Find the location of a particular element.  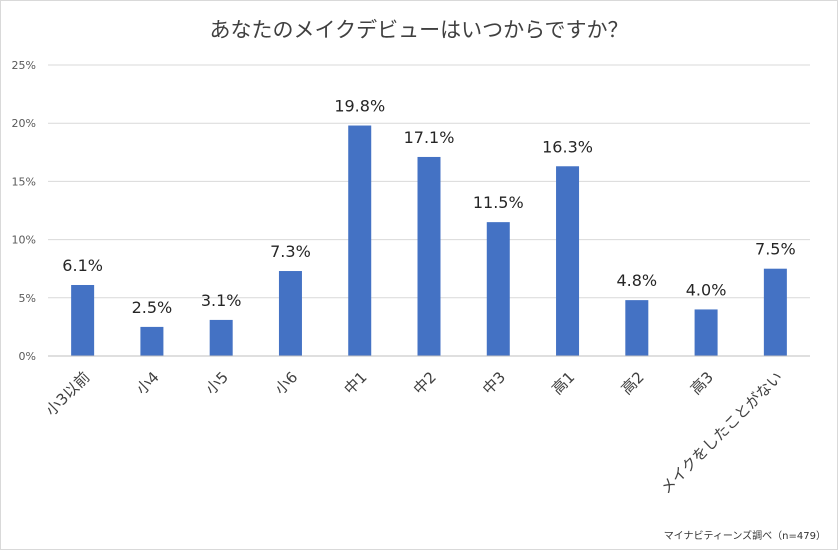

y-tick-label: 20% is located at coordinates (24, 123).